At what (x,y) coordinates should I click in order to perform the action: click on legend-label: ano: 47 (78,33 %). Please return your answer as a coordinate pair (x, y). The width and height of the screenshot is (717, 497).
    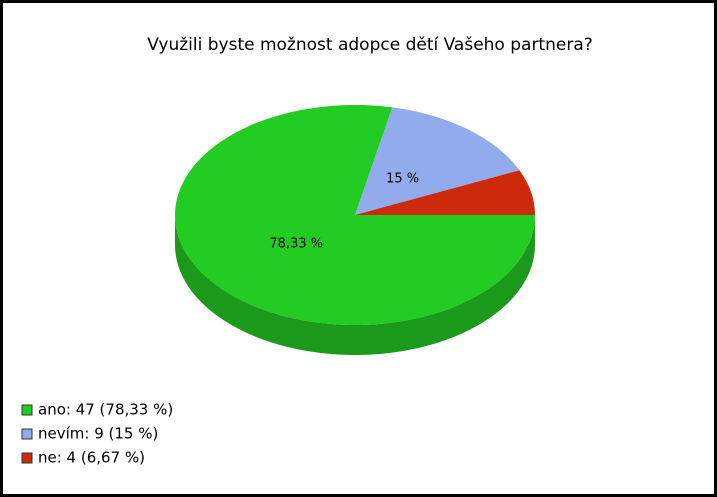
    Looking at the image, I should click on (105, 410).